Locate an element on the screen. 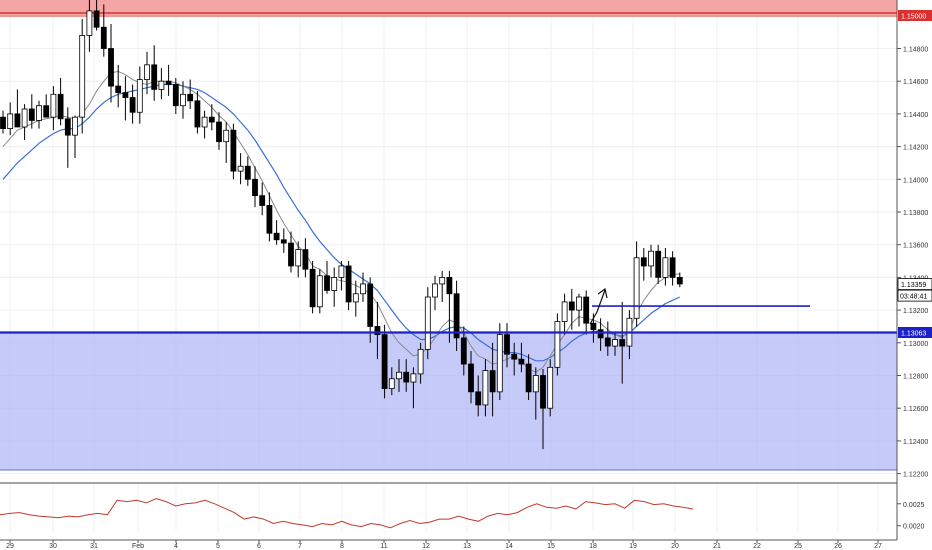 The image size is (932, 550). price-tick-label: 1.12800 is located at coordinates (915, 377).